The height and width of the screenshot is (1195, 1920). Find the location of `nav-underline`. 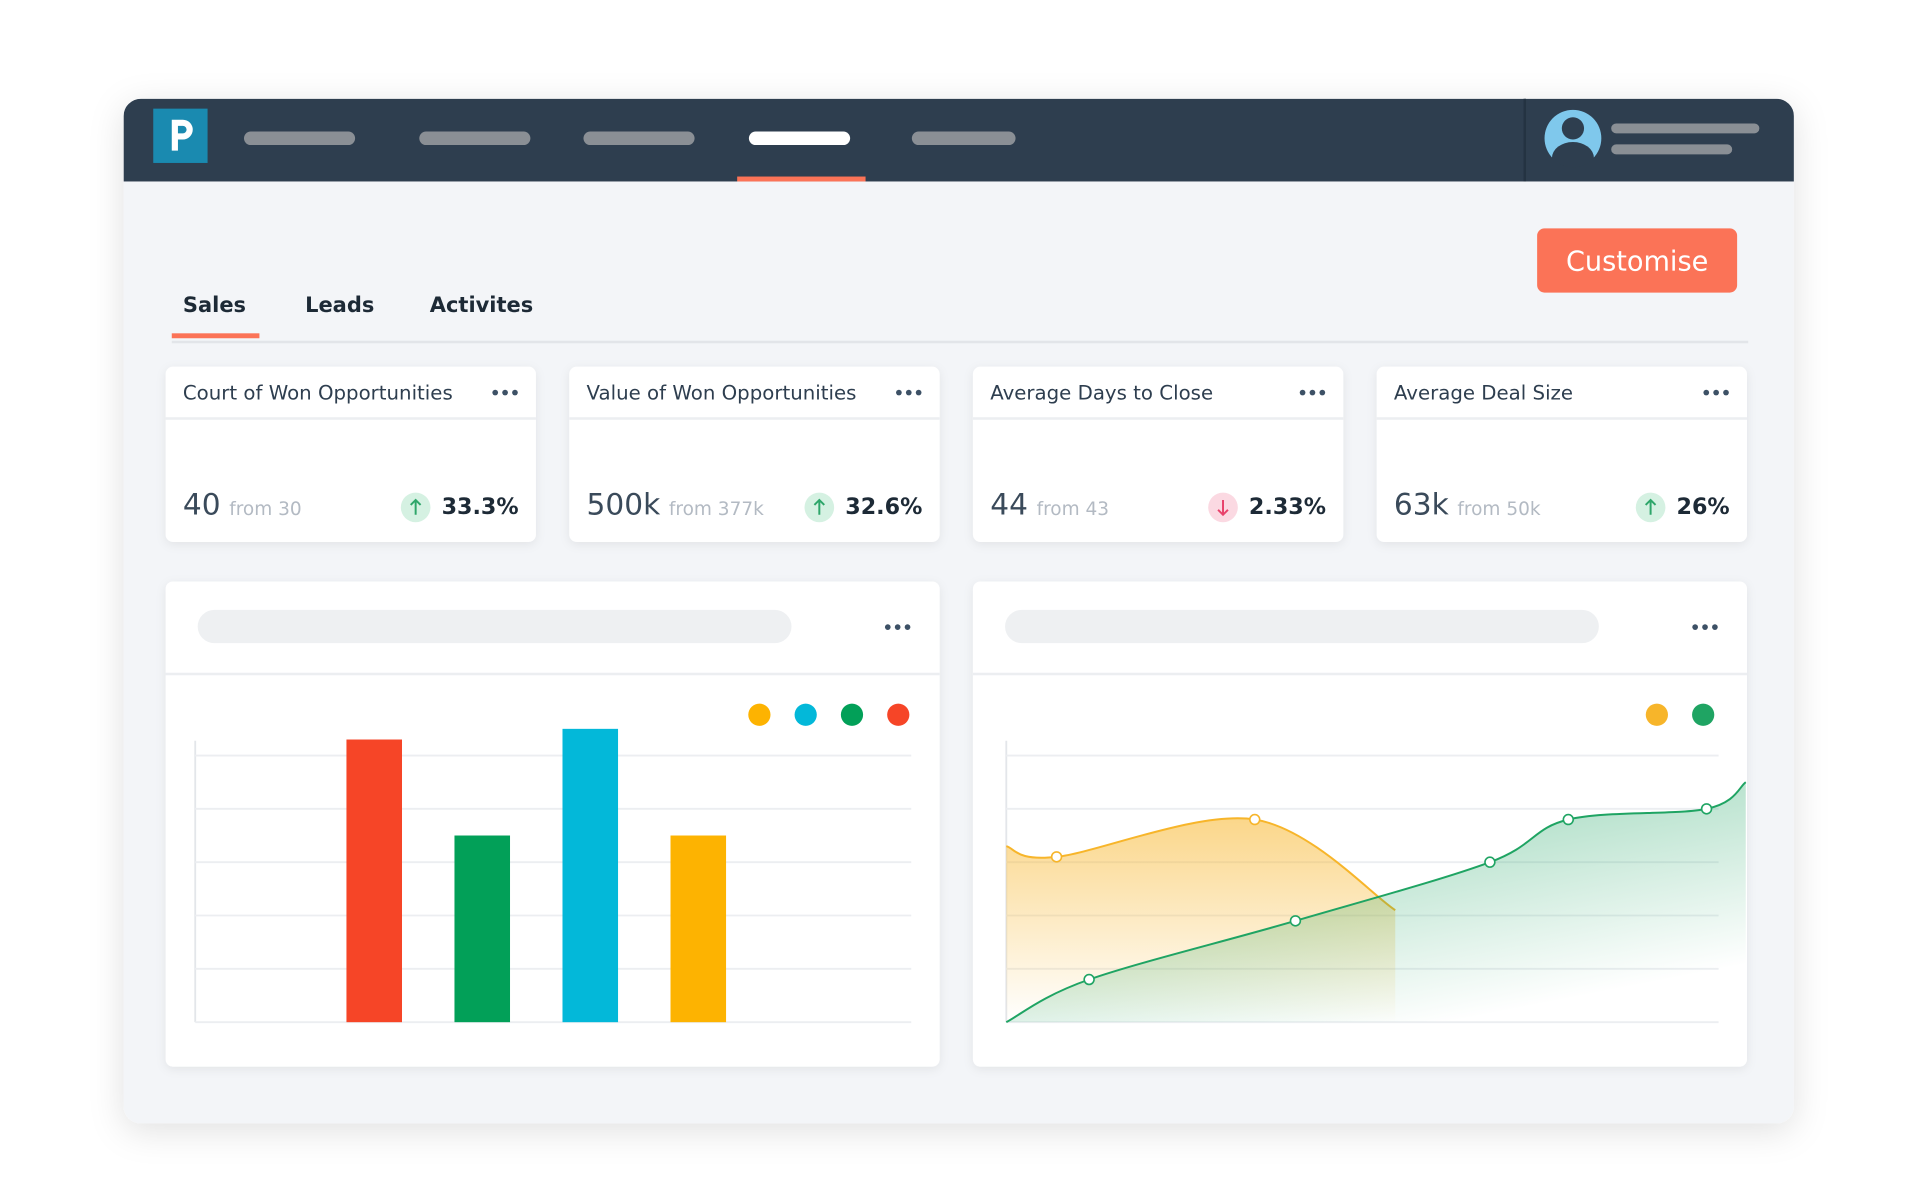

nav-underline is located at coordinates (801, 179).